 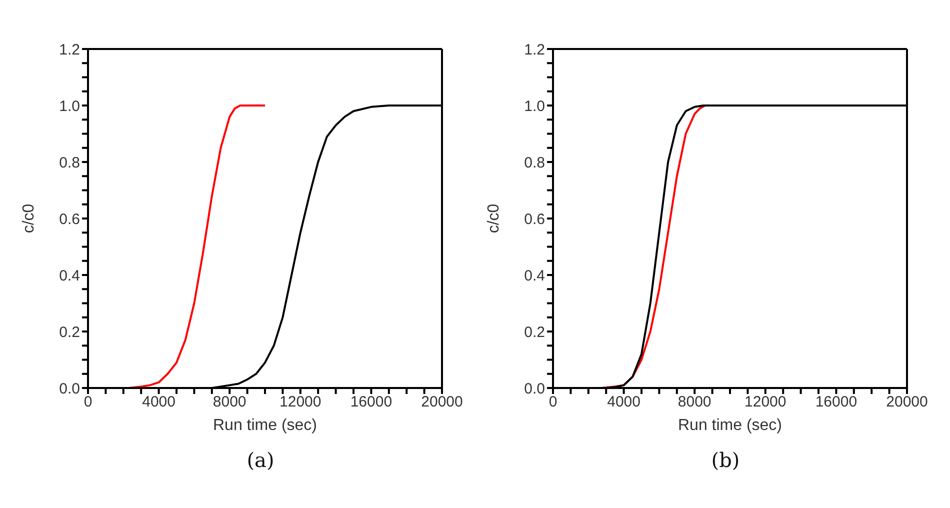 I want to click on text: (b), so click(x=725, y=460).